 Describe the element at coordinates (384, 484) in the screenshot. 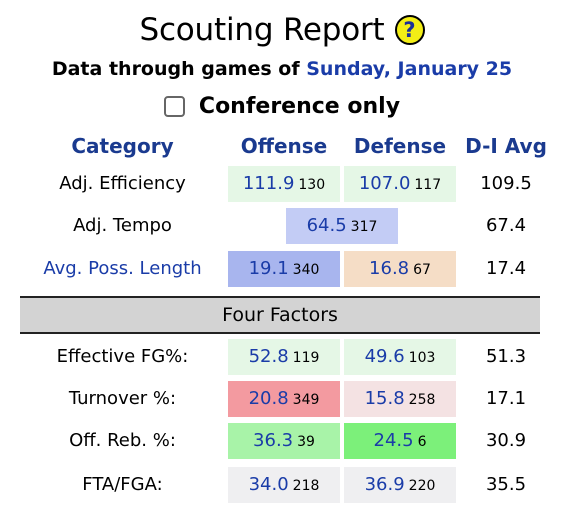

I see `cell-value: 36.9` at that location.